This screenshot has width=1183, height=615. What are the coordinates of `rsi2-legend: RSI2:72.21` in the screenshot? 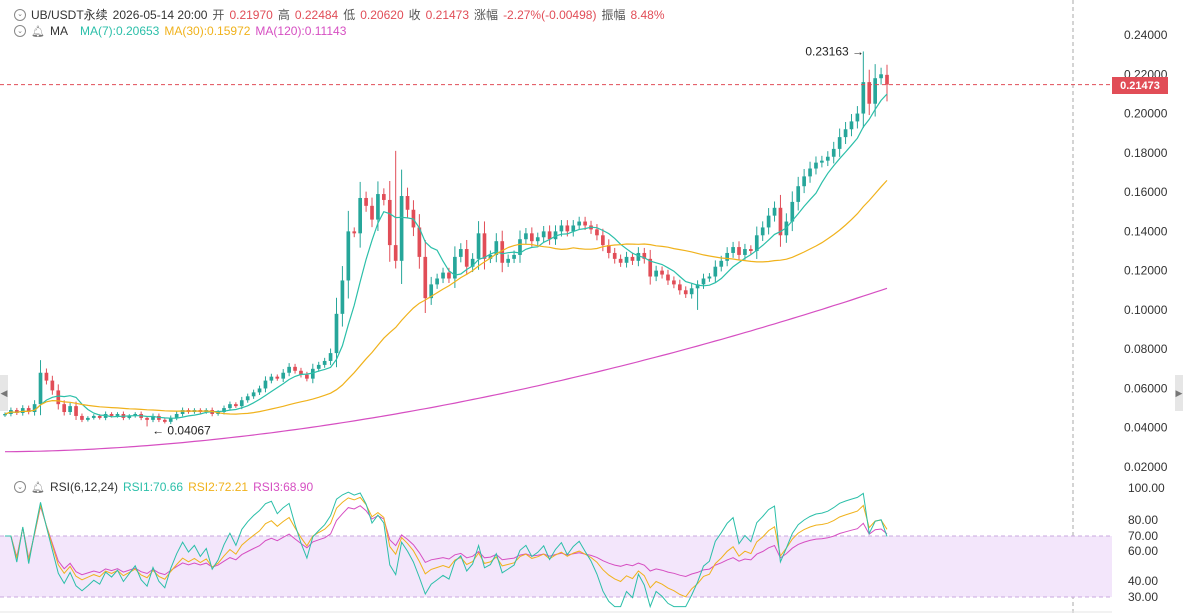 It's located at (218, 487).